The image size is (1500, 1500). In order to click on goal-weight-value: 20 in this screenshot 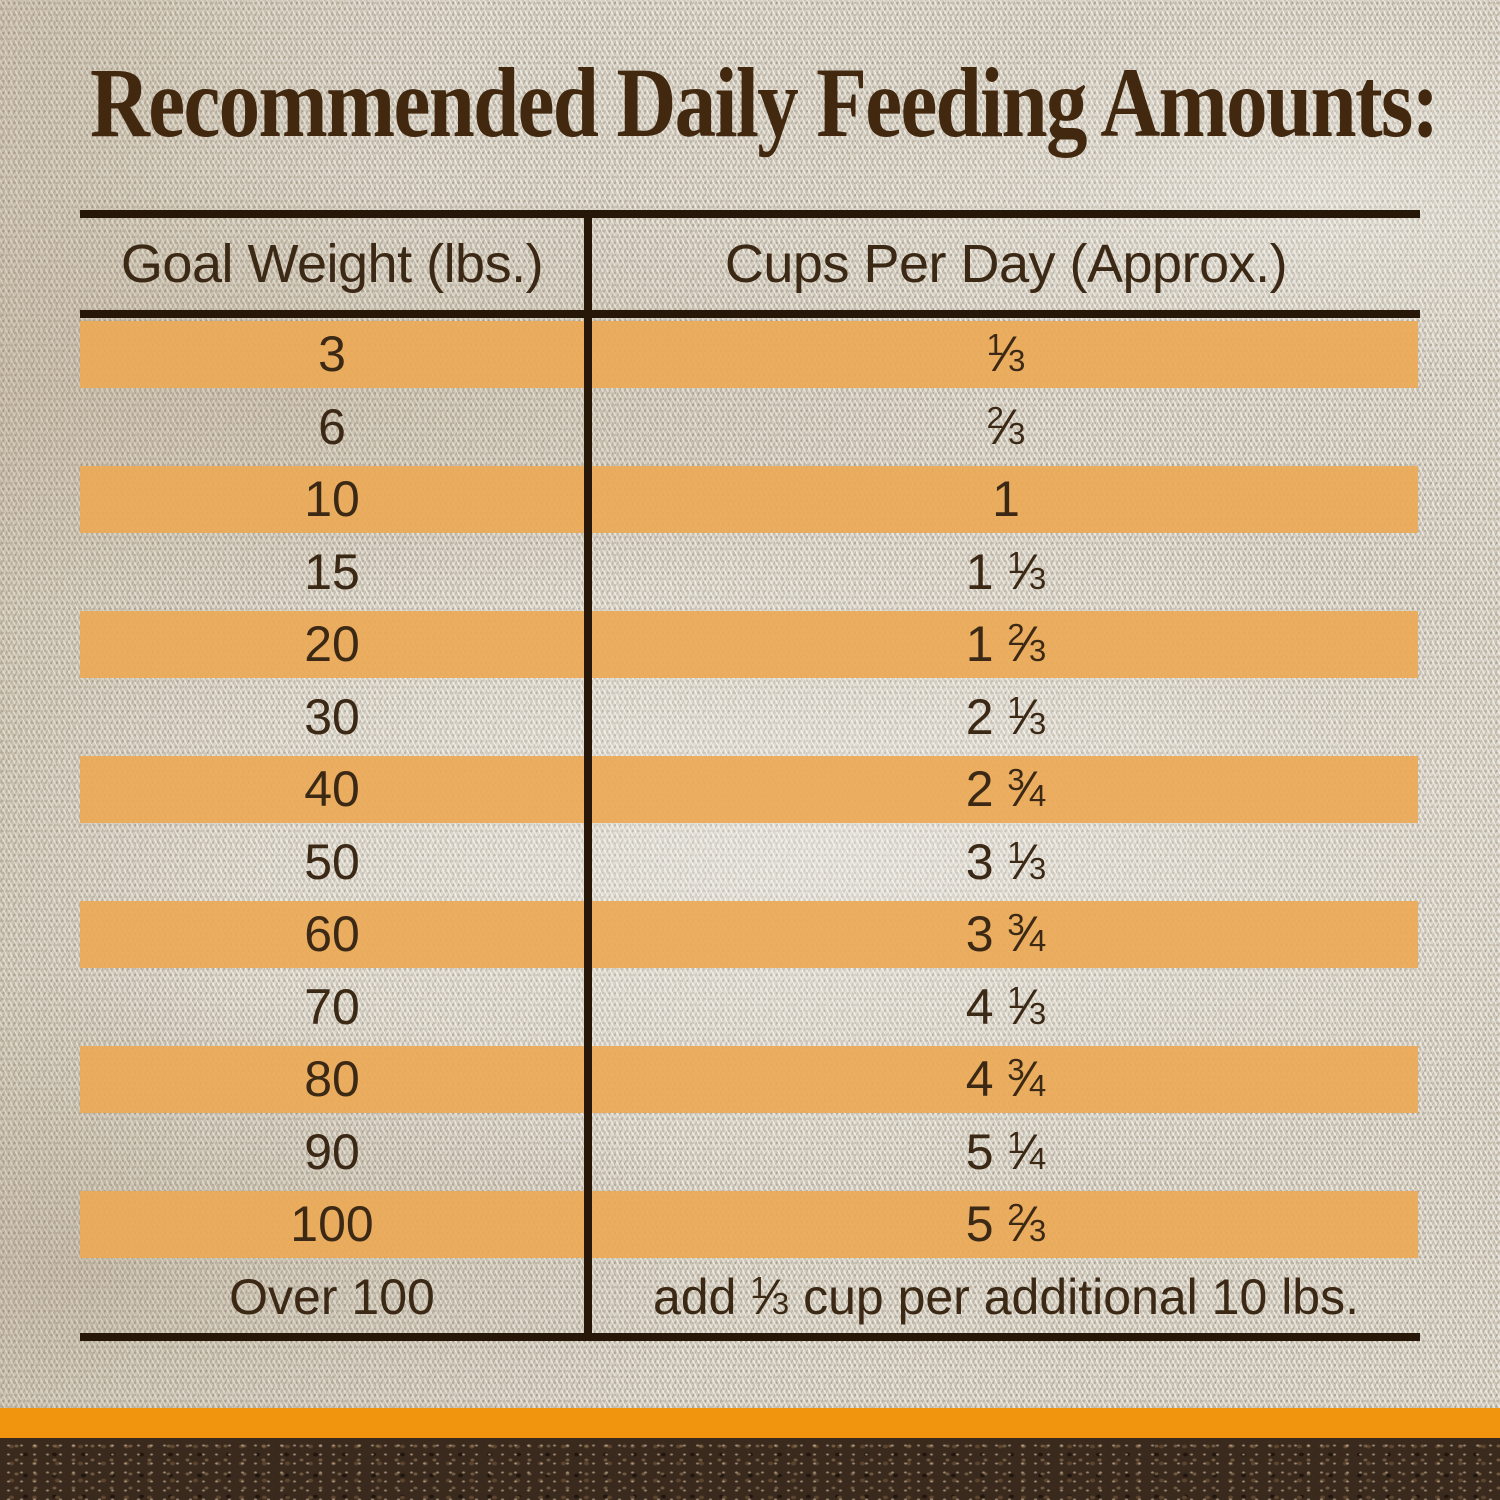, I will do `click(332, 644)`.